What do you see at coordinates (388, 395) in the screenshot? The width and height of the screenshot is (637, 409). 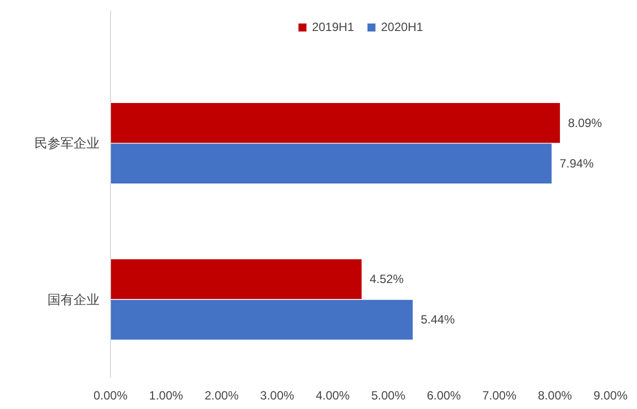 I see `x-tick-label: 5.00%` at bounding box center [388, 395].